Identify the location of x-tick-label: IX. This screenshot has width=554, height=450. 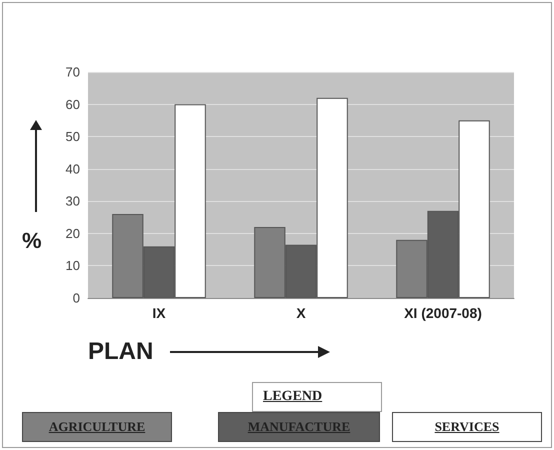
(159, 313).